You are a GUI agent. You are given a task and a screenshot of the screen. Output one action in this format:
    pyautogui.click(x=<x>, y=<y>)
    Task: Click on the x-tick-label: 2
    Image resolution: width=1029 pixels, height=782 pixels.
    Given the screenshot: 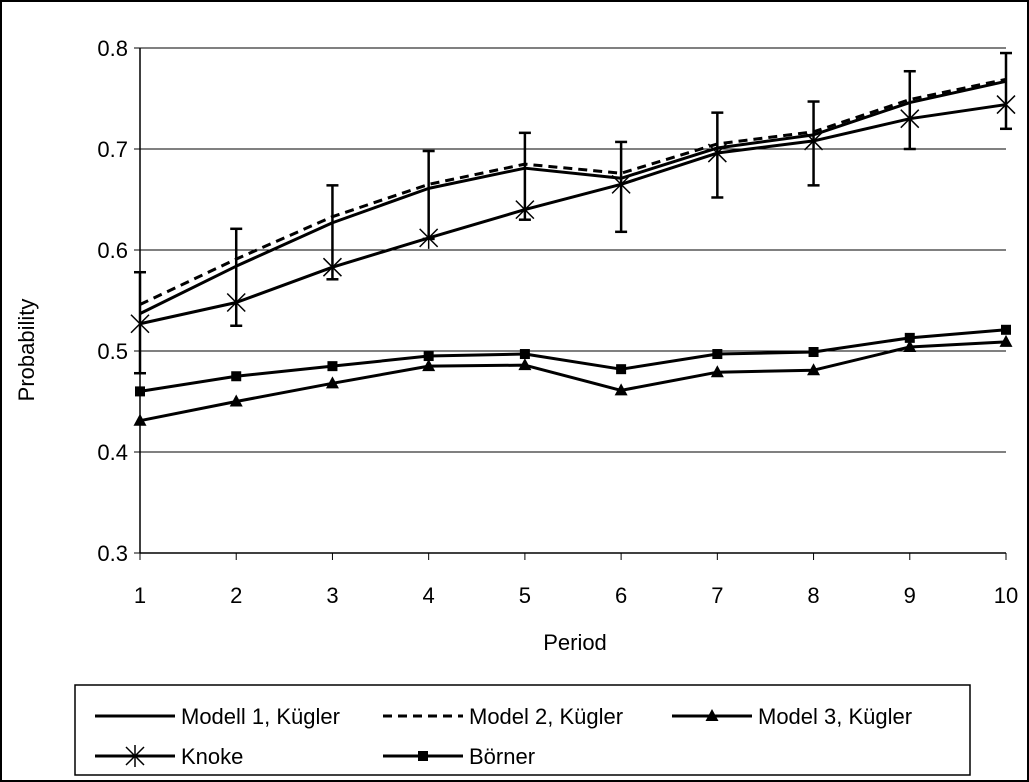 What is the action you would take?
    pyautogui.click(x=236, y=595)
    